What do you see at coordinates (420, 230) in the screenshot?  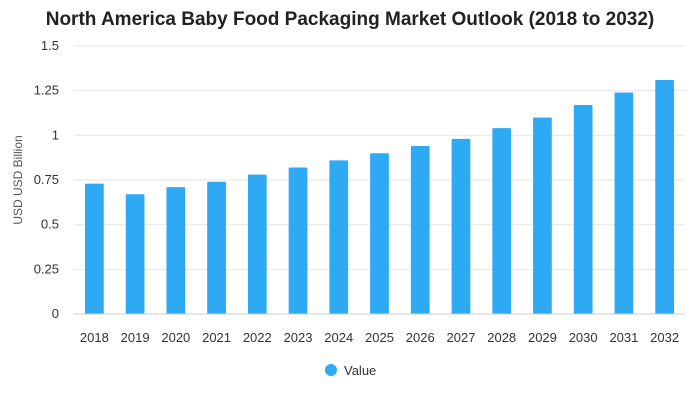 I see `bar-2026` at bounding box center [420, 230].